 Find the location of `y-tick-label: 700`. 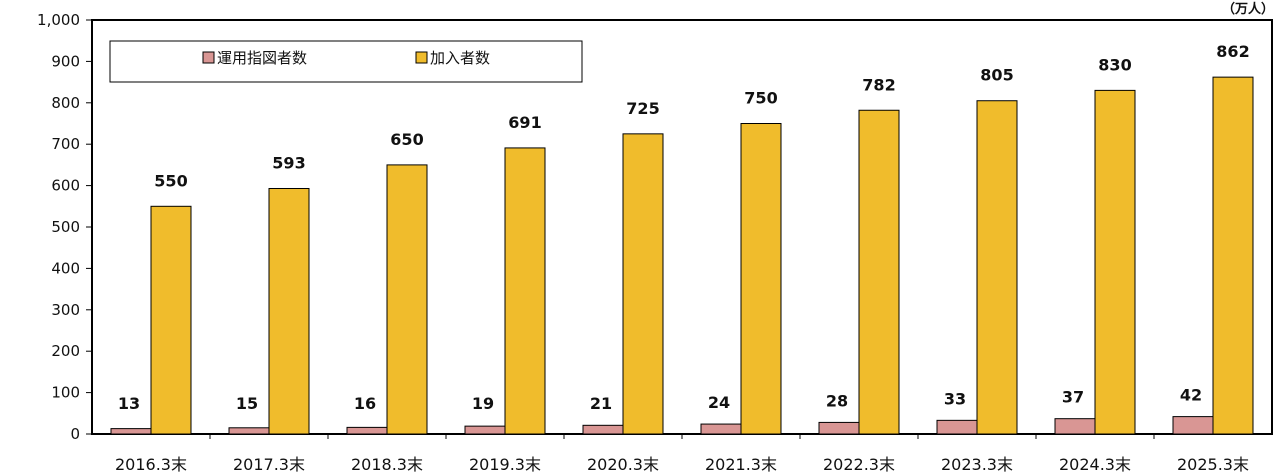

y-tick-label: 700 is located at coordinates (65, 144).